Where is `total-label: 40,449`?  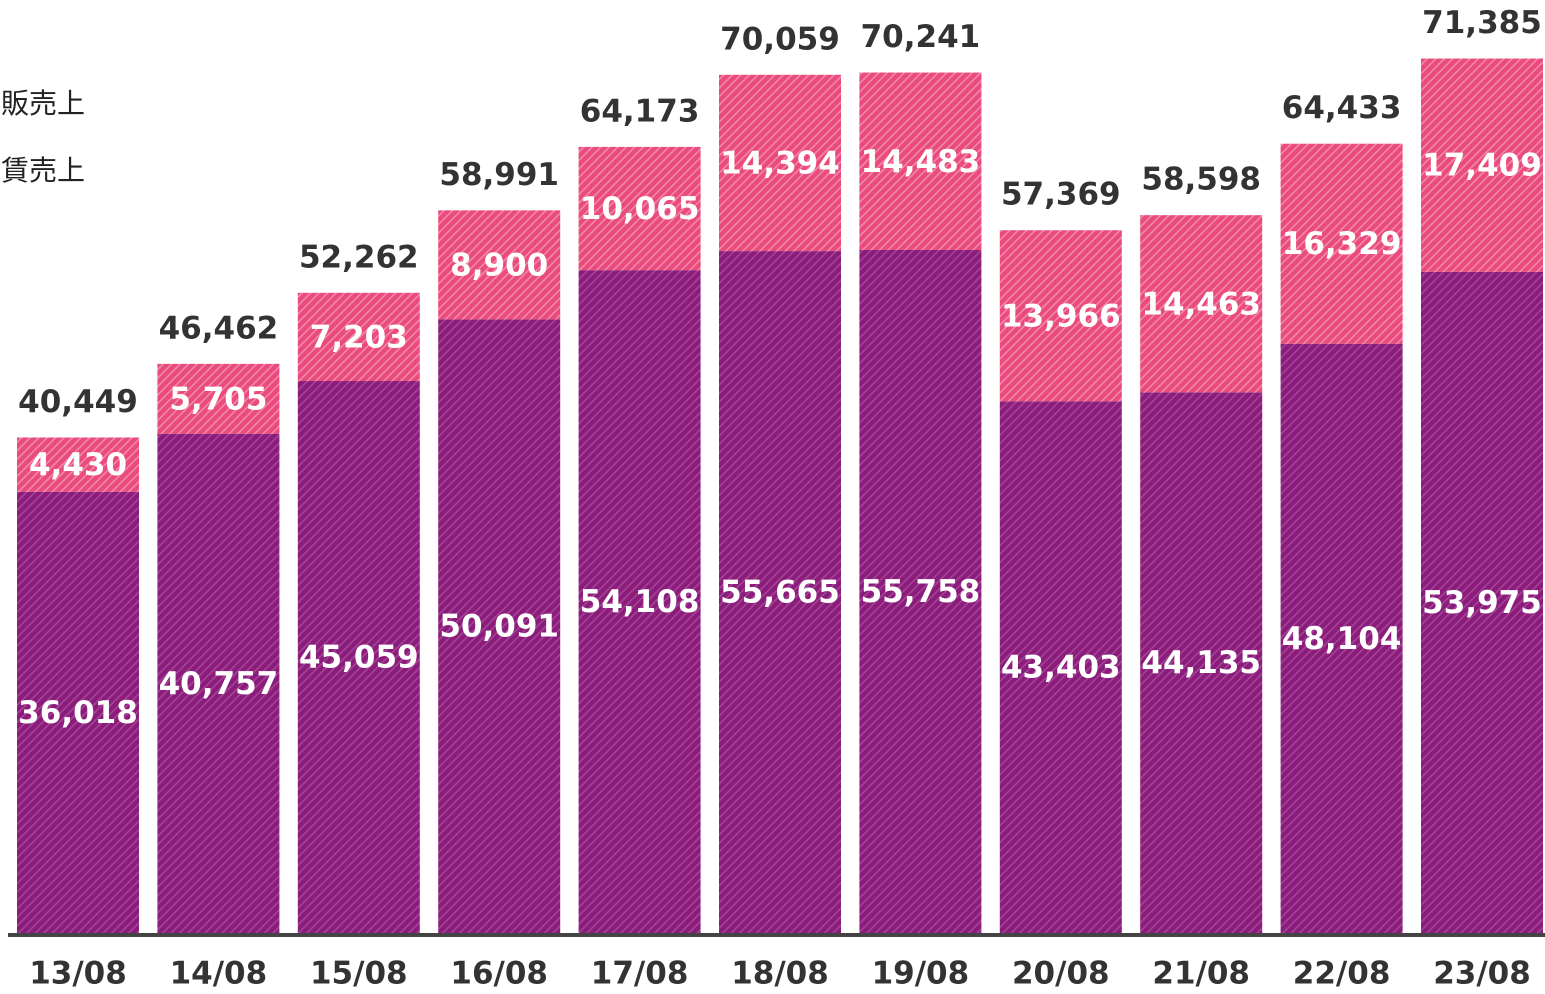 total-label: 40,449 is located at coordinates (78, 402).